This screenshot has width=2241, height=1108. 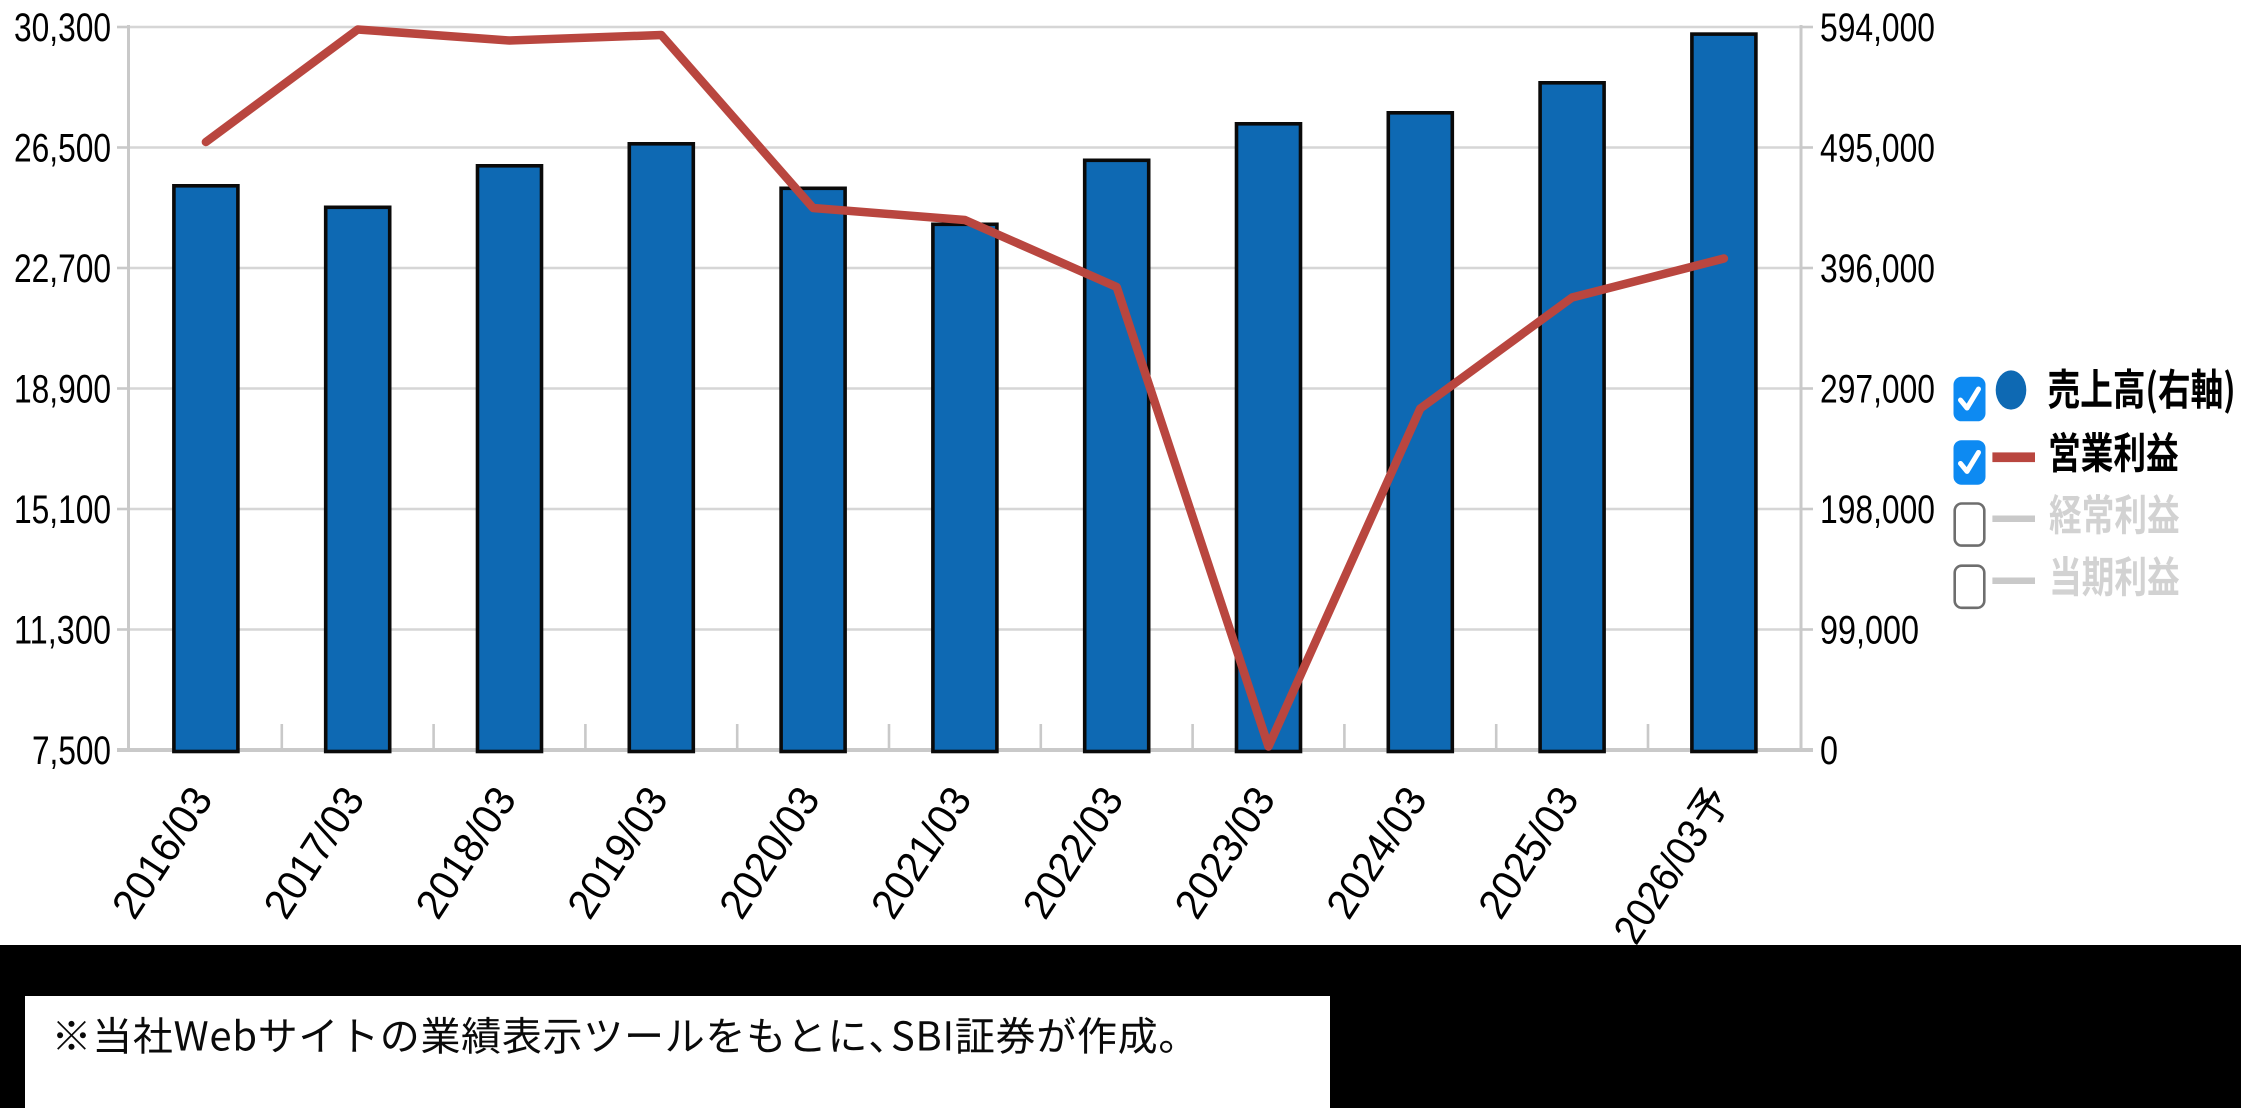 What do you see at coordinates (1877, 510) in the screenshot?
I see `svg-text: 198,000` at bounding box center [1877, 510].